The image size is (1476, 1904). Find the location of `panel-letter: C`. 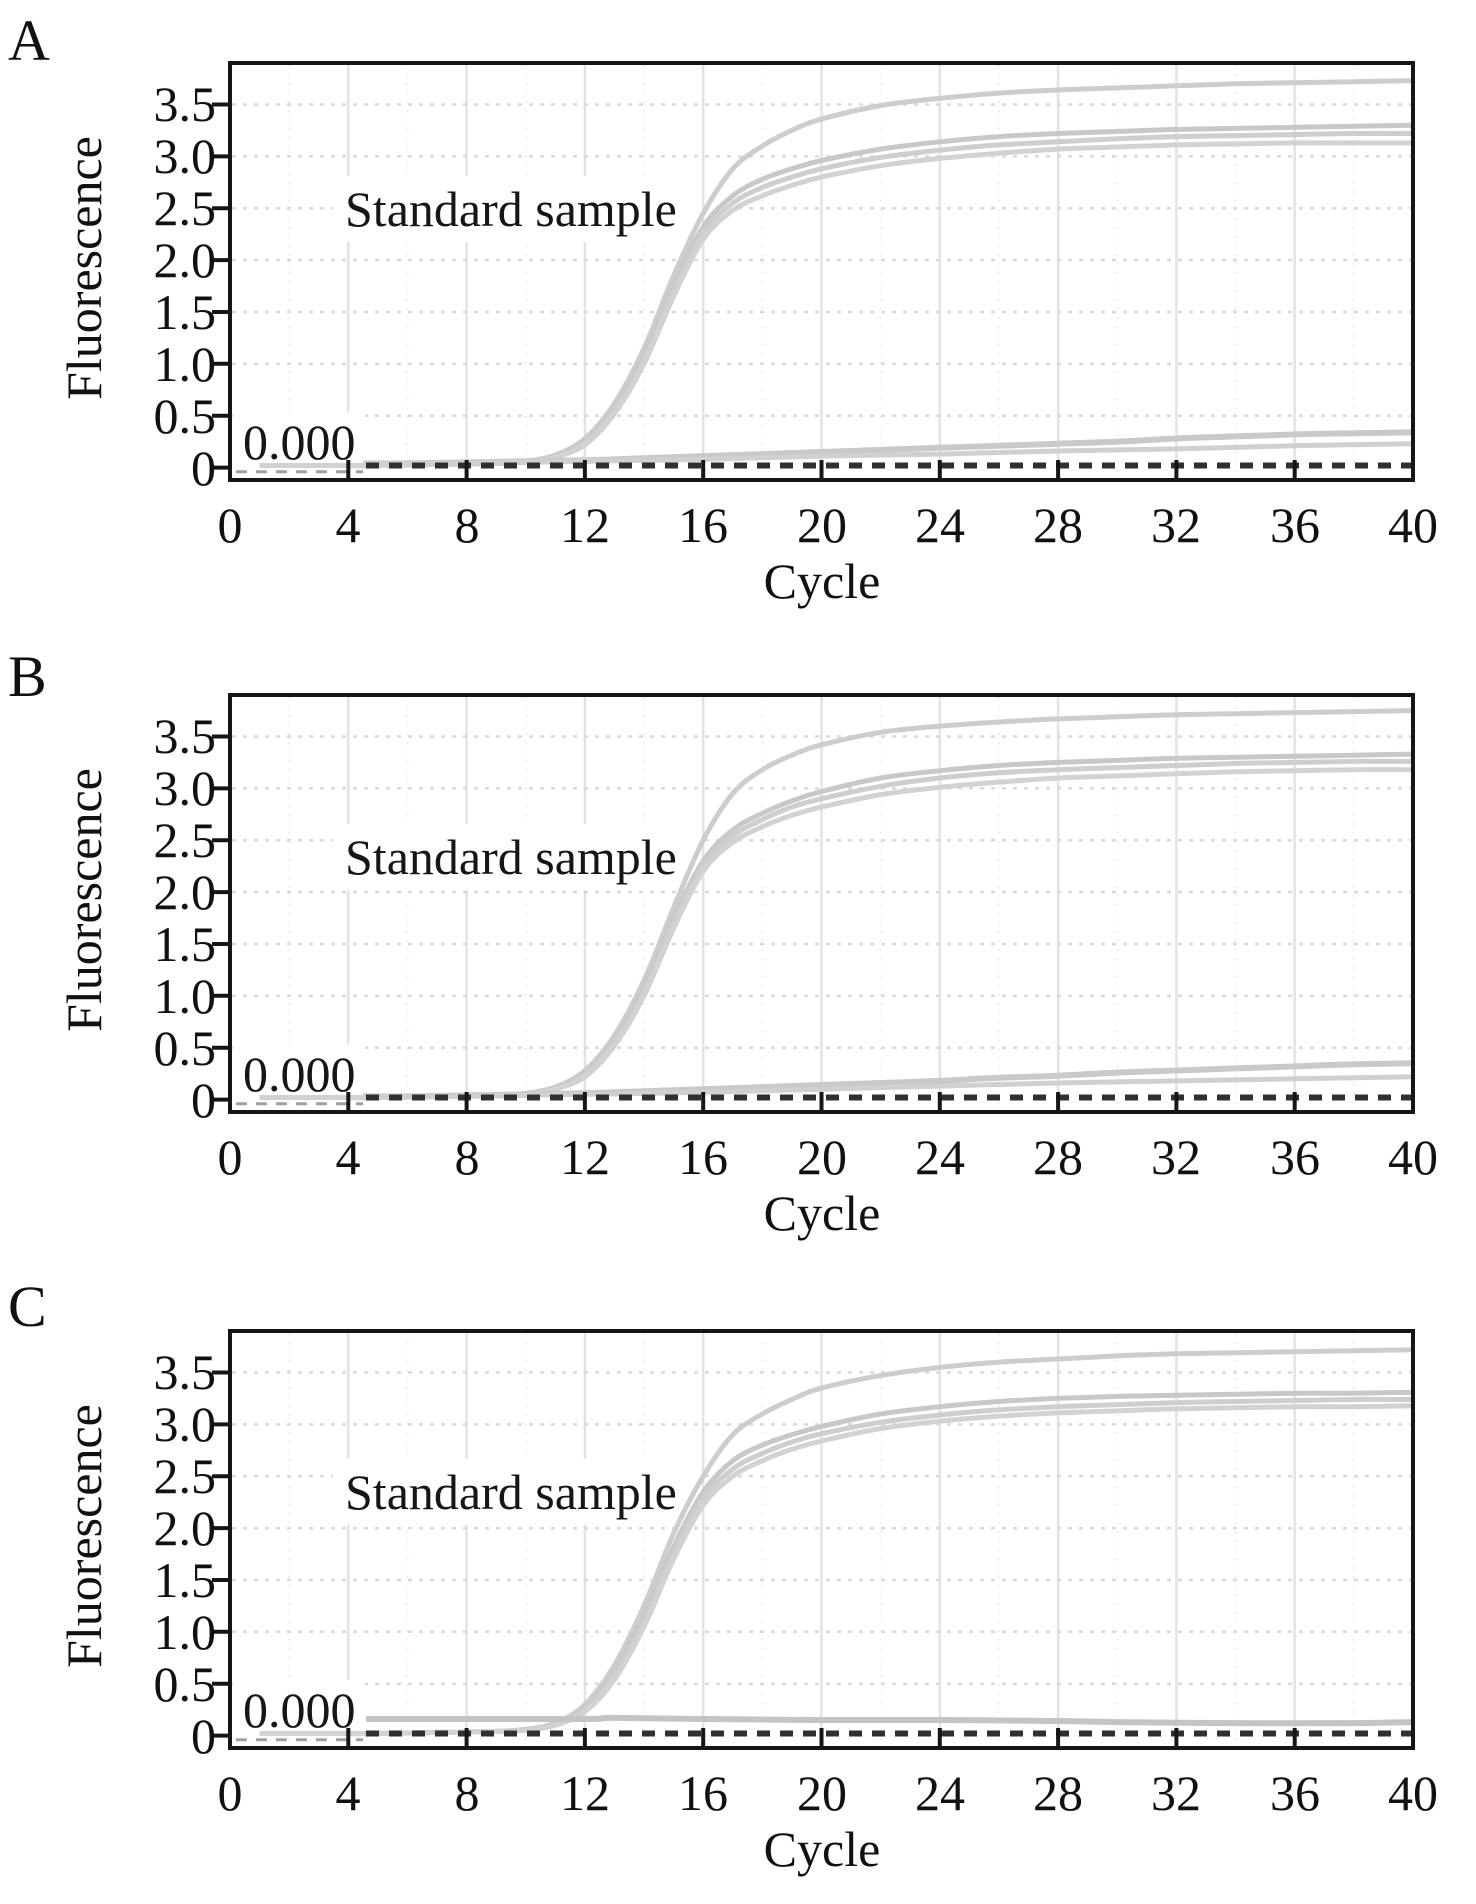

panel-letter: C is located at coordinates (27, 1306).